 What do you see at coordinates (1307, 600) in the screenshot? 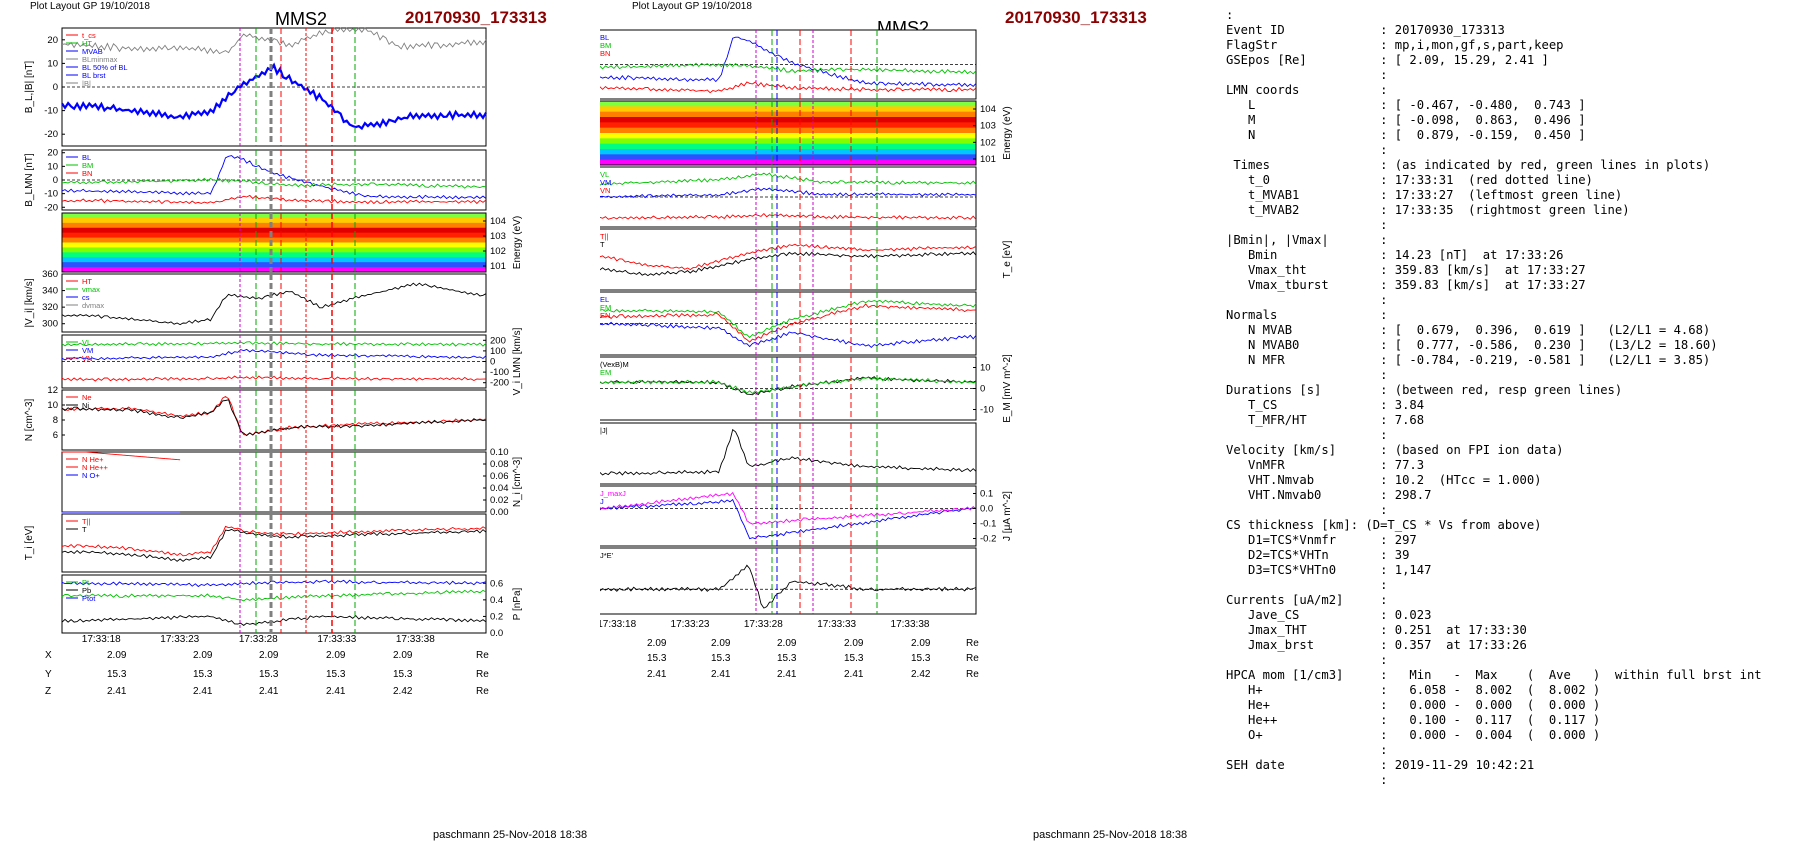
I see `info-line: Currents [uA/m2] :` at bounding box center [1307, 600].